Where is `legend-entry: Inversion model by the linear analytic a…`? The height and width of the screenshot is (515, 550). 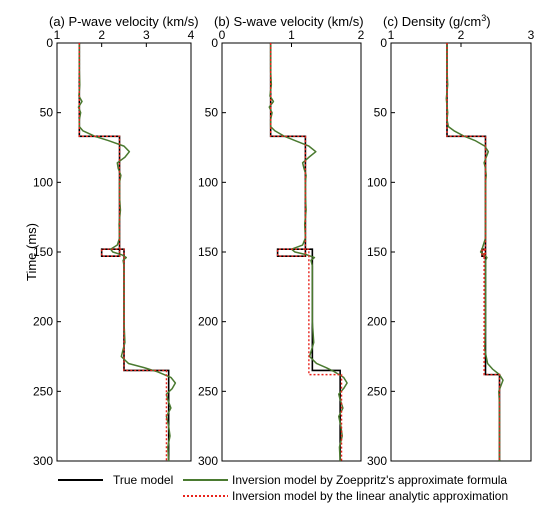 legend-entry: Inversion model by the linear analytic a… is located at coordinates (370, 496).